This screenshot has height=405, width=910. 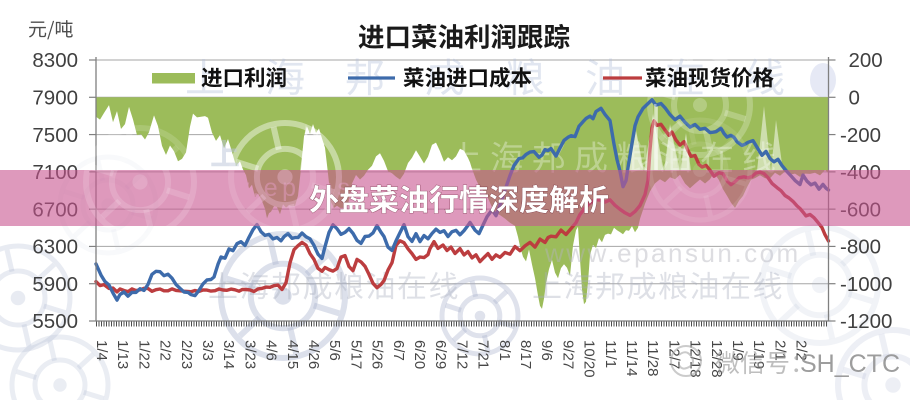 What do you see at coordinates (55, 284) in the screenshot?
I see `svg-text: 5900` at bounding box center [55, 284].